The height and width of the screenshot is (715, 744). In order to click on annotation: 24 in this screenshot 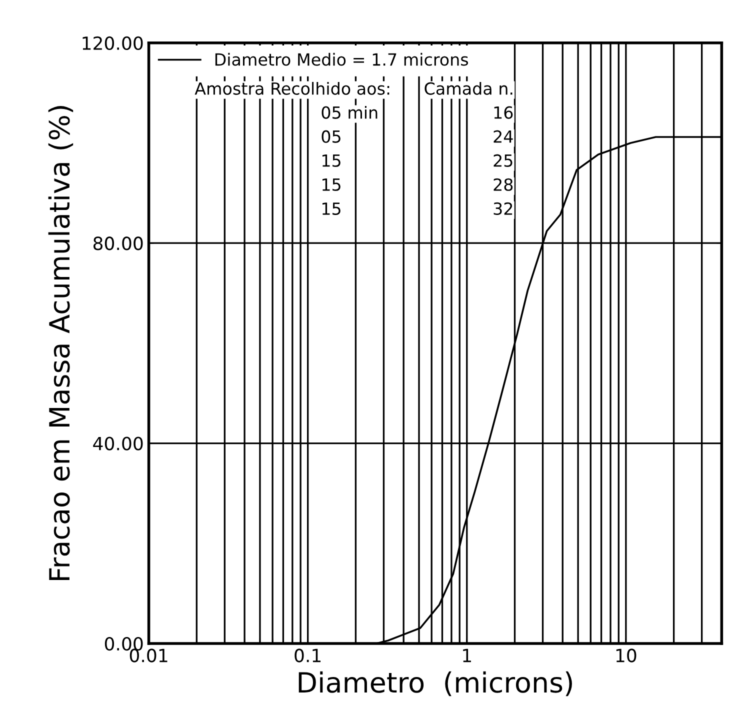, I will do `click(503, 136)`.